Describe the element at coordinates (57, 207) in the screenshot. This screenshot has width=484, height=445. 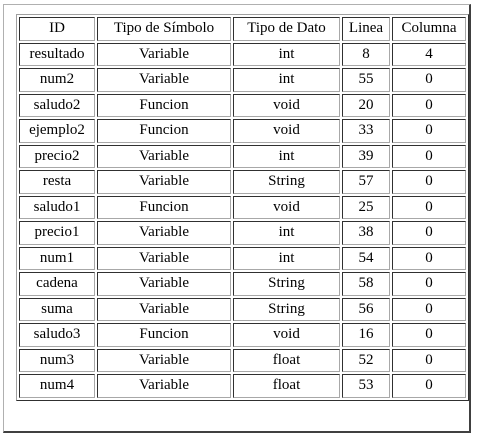
I see `cell-id: saludo1` at that location.